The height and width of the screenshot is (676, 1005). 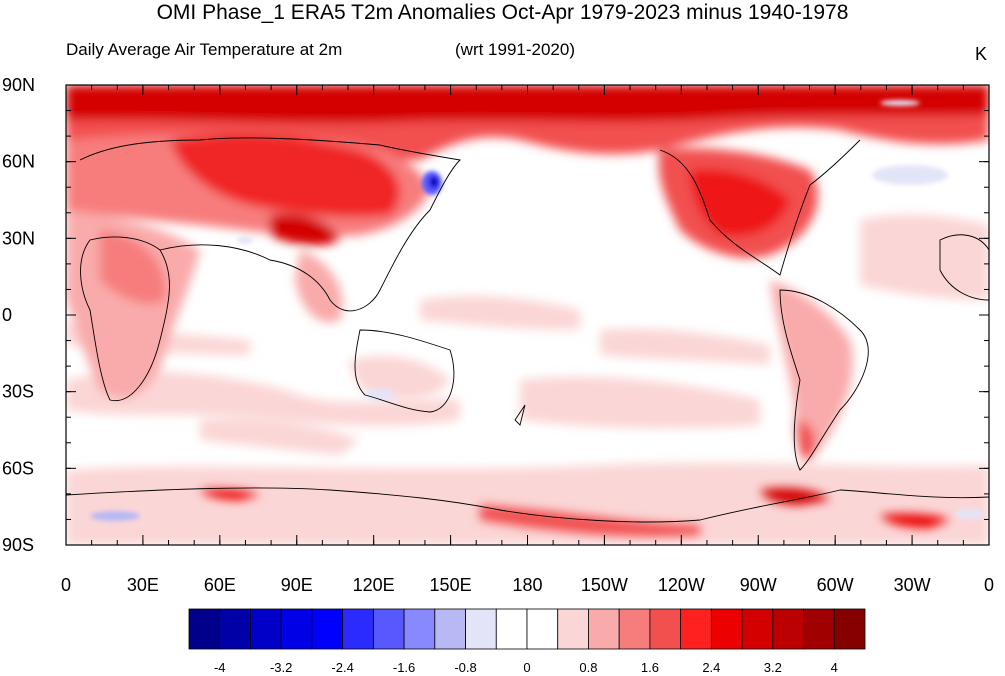 I want to click on colorbar-label: 0.8, so click(x=588, y=667).